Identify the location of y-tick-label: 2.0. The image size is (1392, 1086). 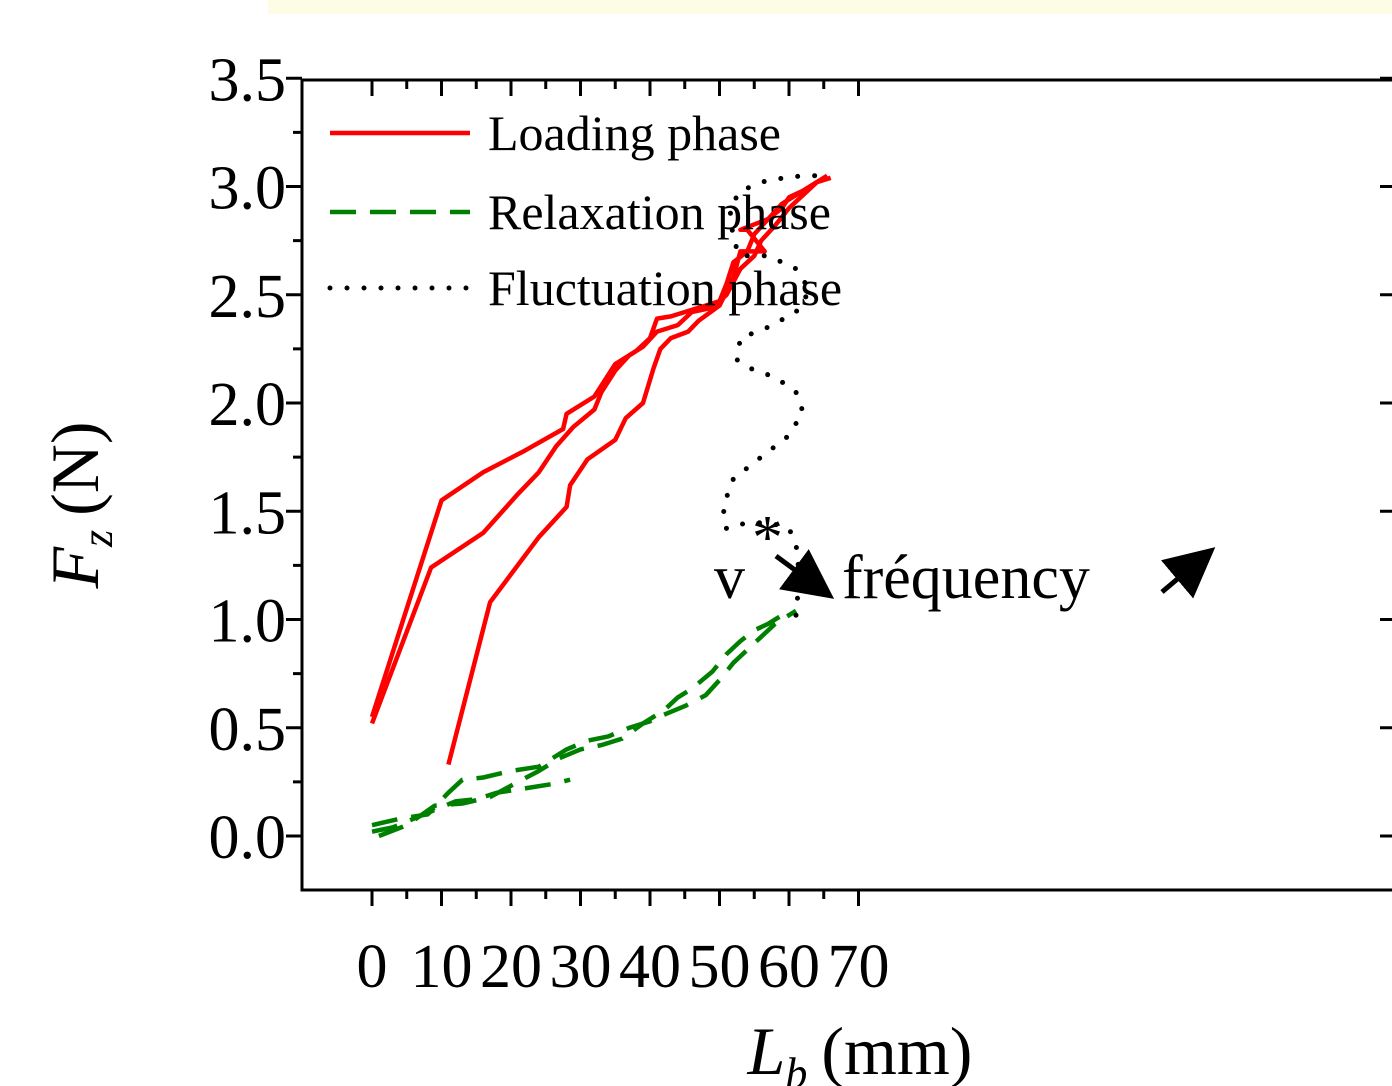
(248, 405).